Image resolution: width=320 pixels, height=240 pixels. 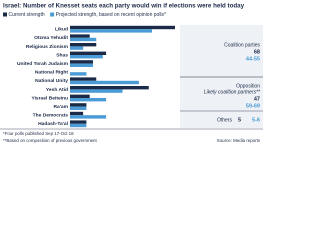 What do you see at coordinates (61, 107) in the screenshot?
I see `category-label: Ra'am` at bounding box center [61, 107].